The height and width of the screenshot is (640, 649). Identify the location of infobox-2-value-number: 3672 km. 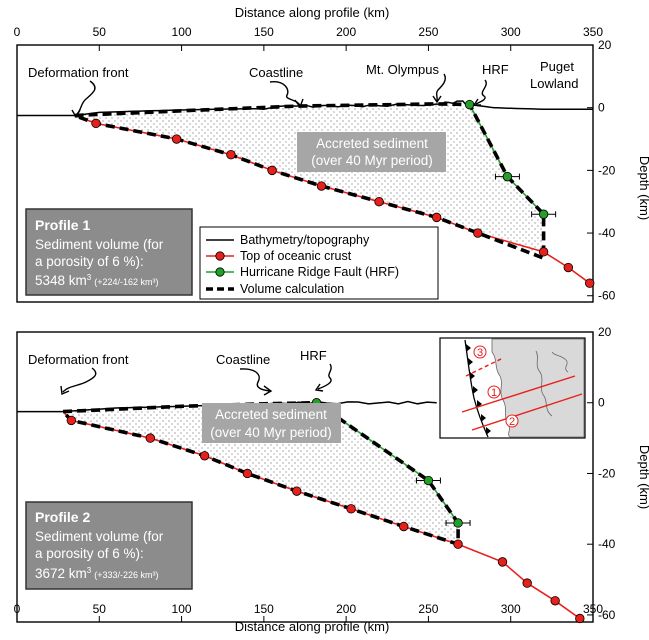
(61, 573).